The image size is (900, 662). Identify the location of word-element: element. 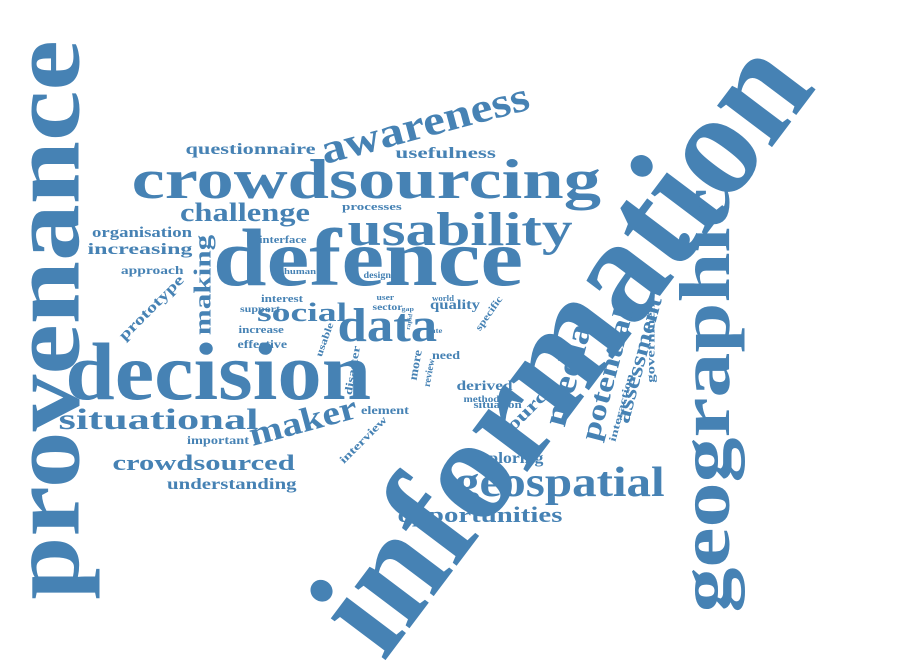
(385, 410).